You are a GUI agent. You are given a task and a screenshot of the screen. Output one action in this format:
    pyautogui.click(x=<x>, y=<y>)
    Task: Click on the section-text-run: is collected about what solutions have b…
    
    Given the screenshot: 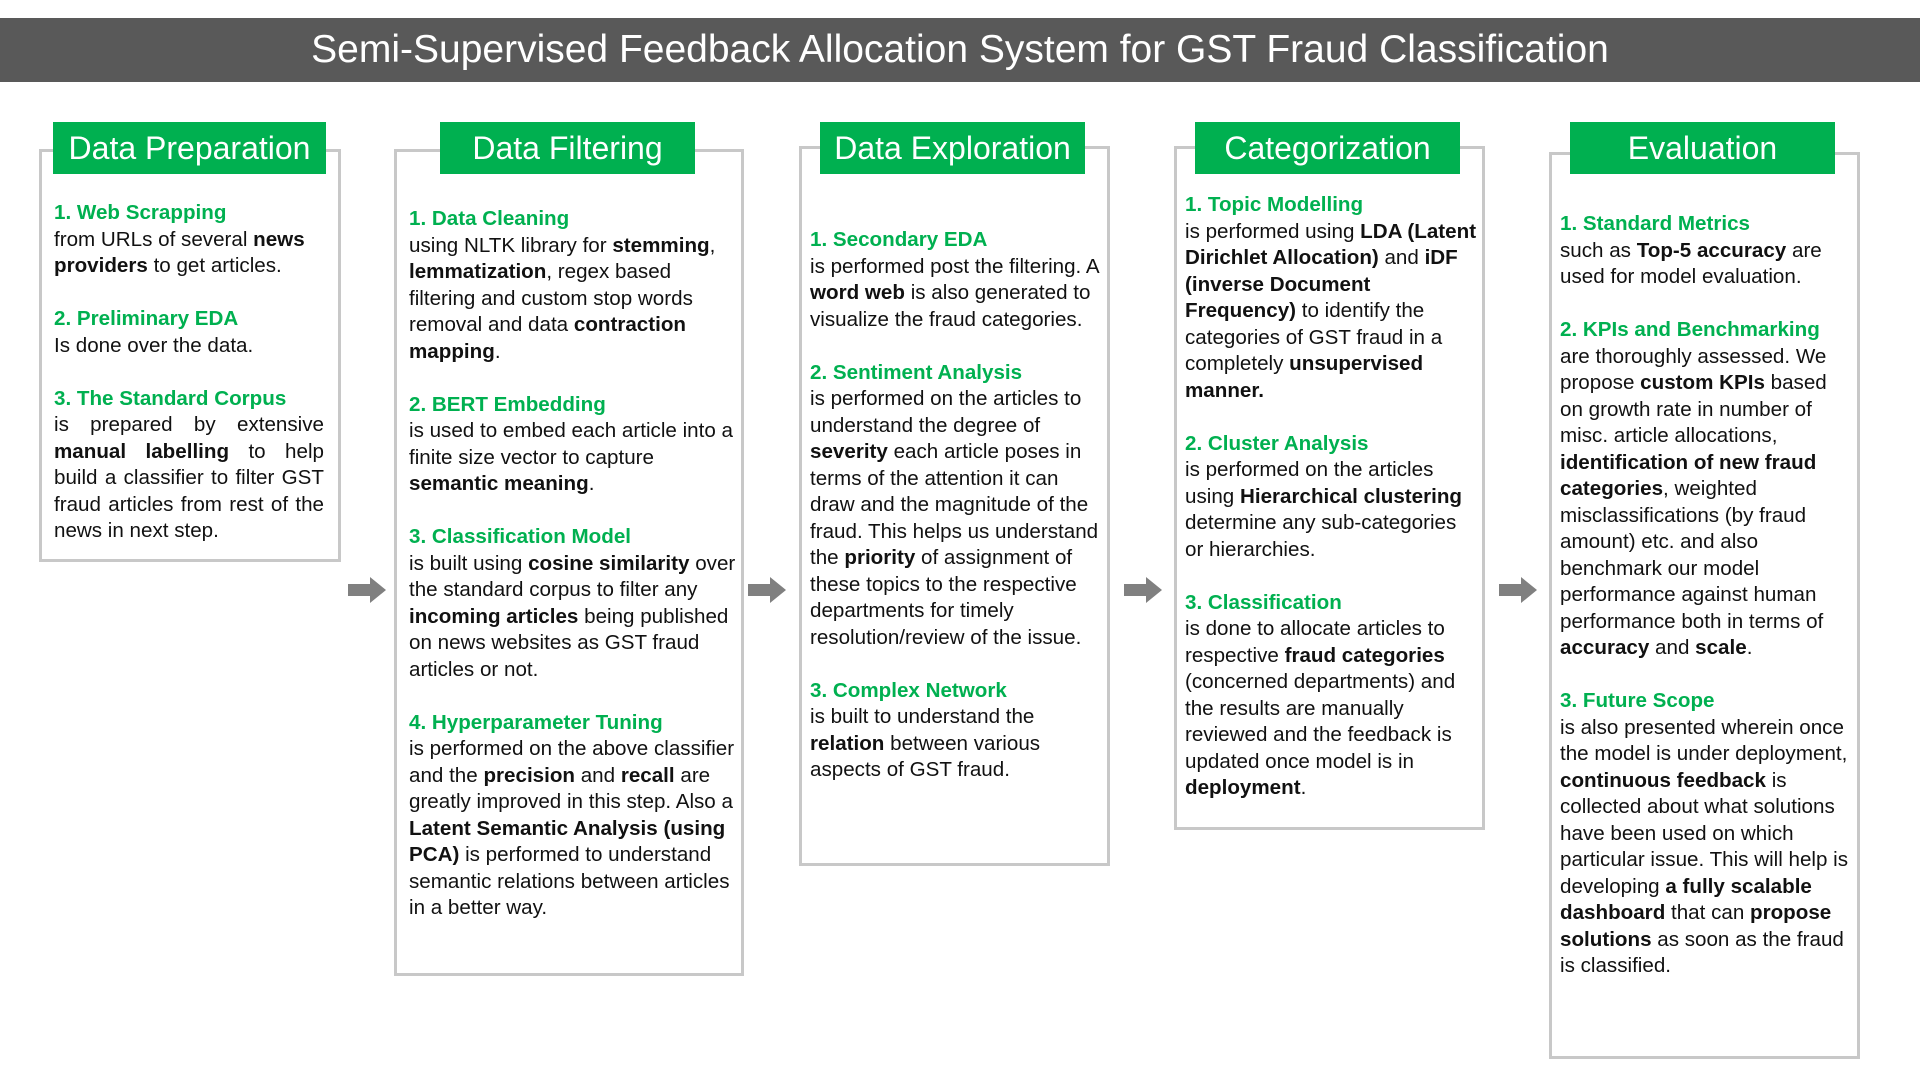 What is the action you would take?
    pyautogui.click(x=1704, y=833)
    